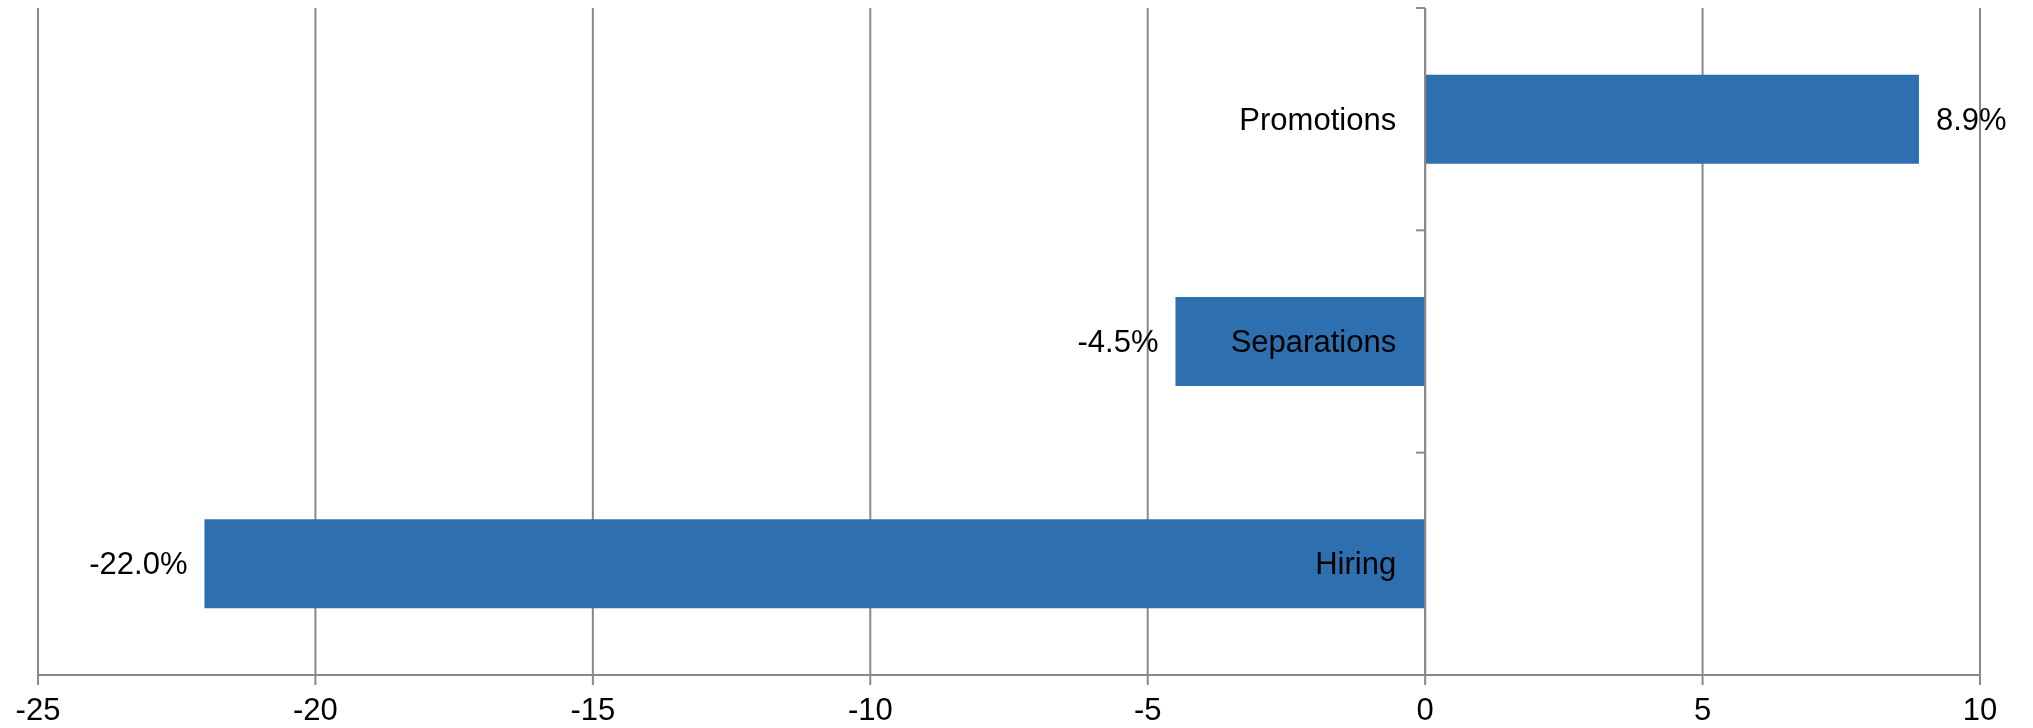 This screenshot has width=2033, height=728. What do you see at coordinates (1313, 341) in the screenshot?
I see `y-tick-label: Separations` at bounding box center [1313, 341].